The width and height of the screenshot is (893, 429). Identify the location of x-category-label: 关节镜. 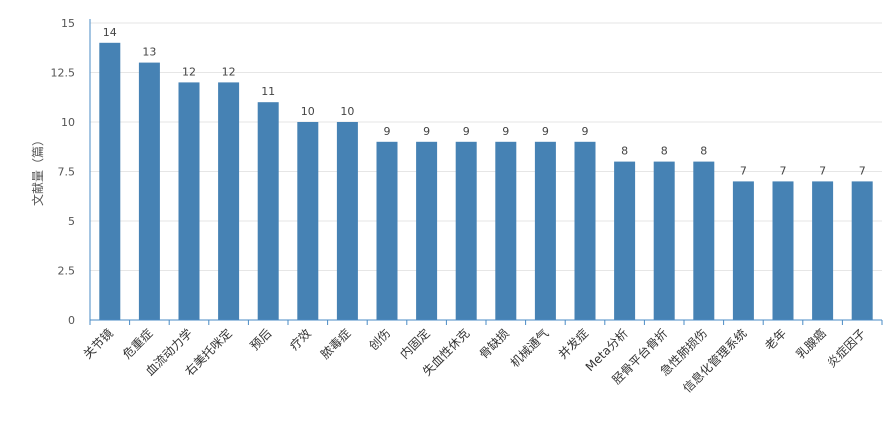
(98, 344).